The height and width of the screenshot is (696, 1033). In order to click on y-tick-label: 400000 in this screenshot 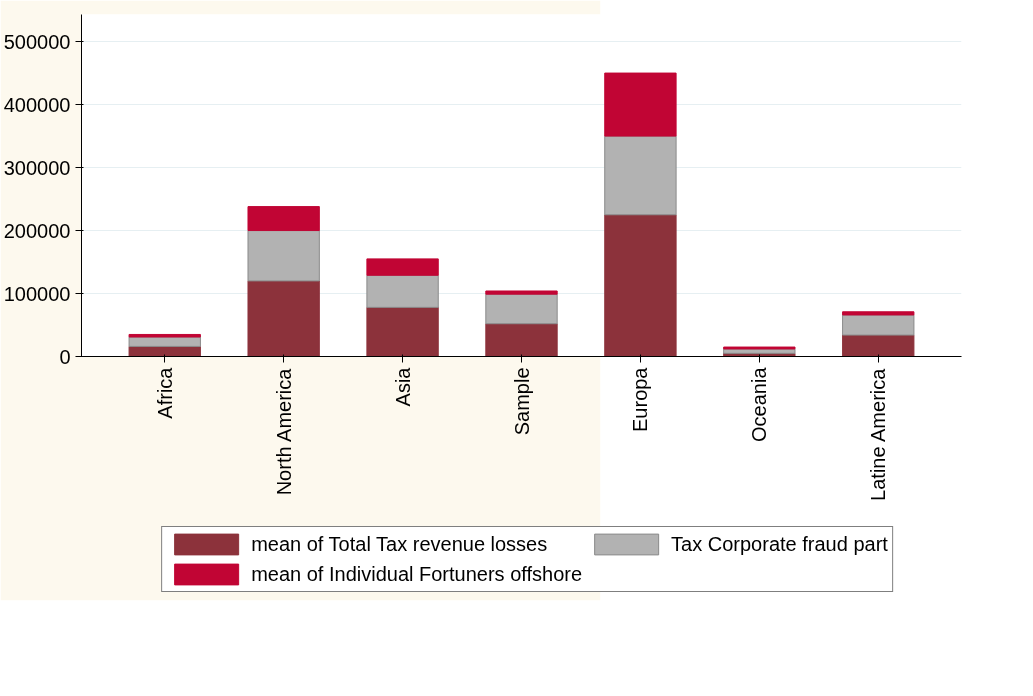, I will do `click(37, 104)`.